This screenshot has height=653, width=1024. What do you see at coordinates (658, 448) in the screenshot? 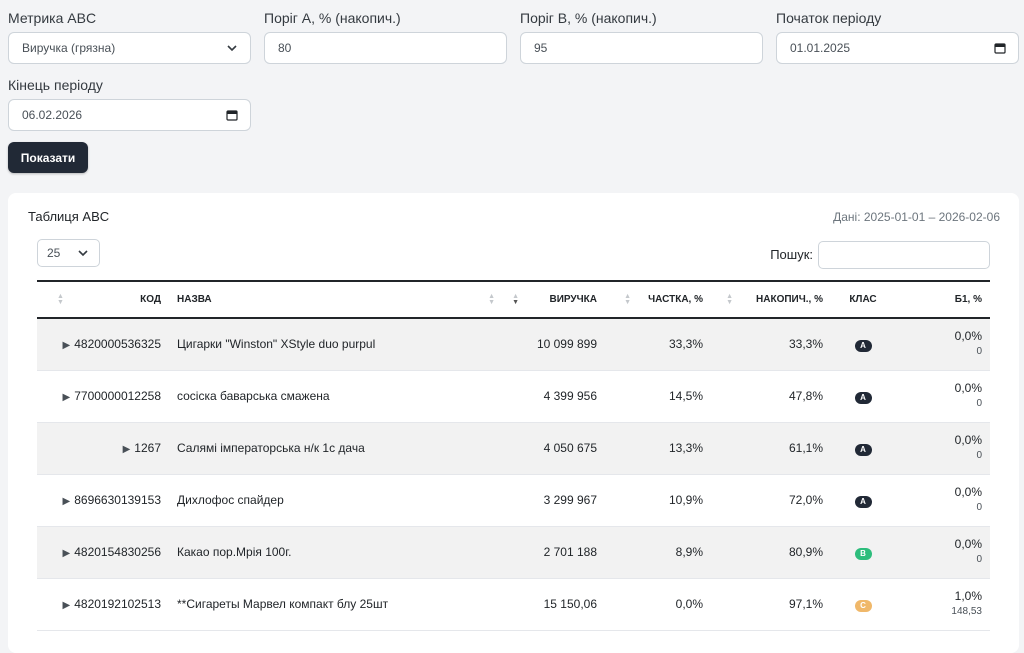
I see `cell-share: 13,3%` at bounding box center [658, 448].